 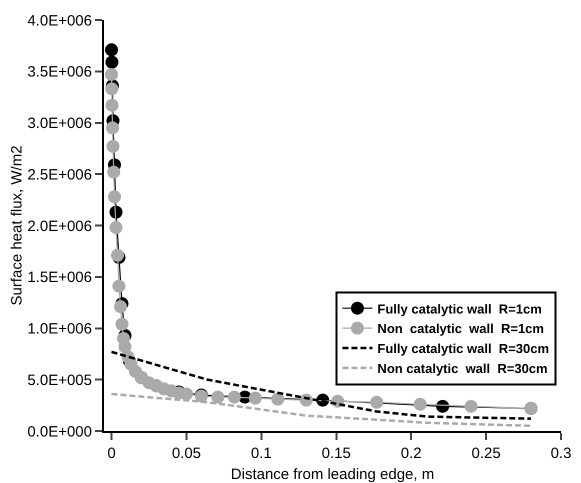 What do you see at coordinates (561, 453) in the screenshot?
I see `x-tick-label: 0.3` at bounding box center [561, 453].